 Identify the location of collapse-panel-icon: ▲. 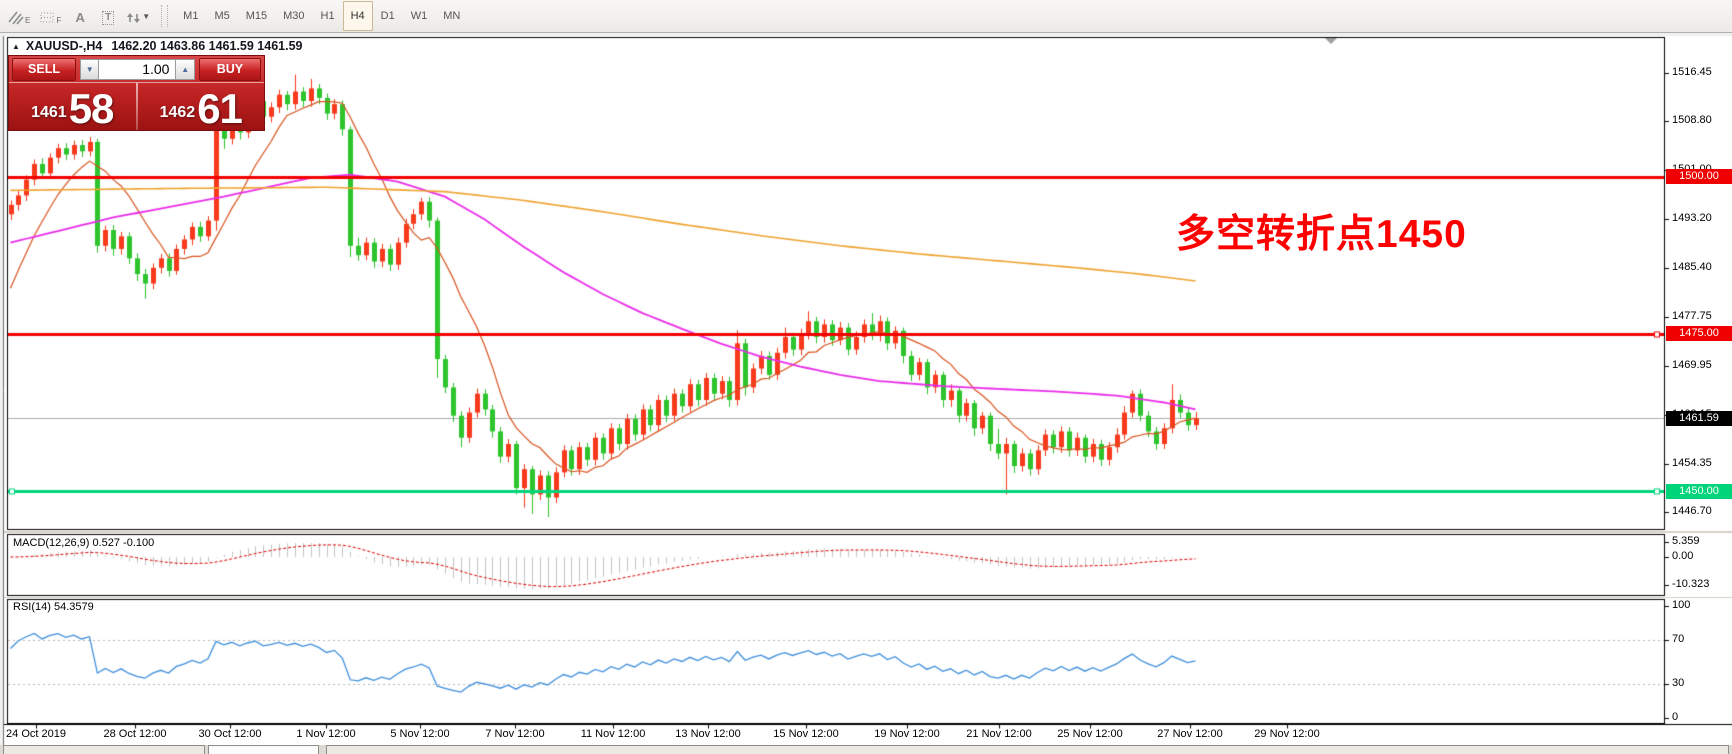
(16, 46).